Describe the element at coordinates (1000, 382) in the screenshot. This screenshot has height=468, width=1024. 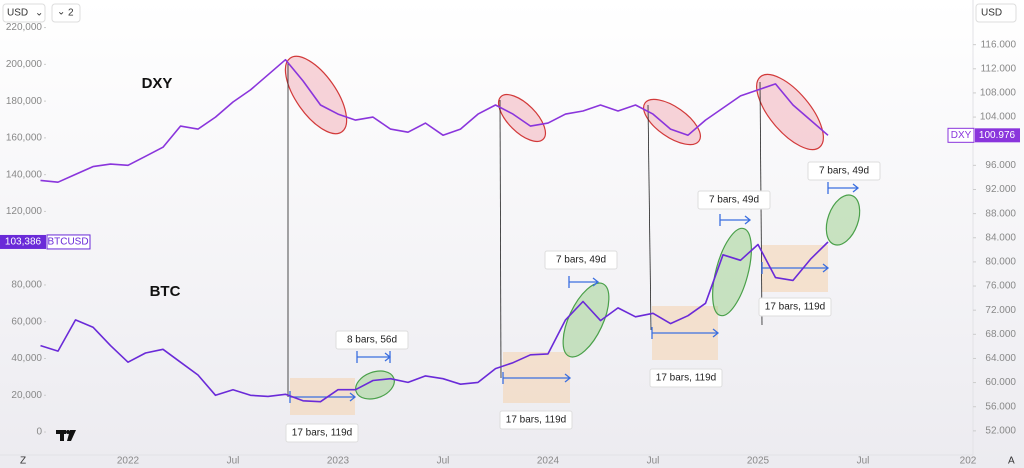
I see `y2-tick-label: 60.000` at that location.